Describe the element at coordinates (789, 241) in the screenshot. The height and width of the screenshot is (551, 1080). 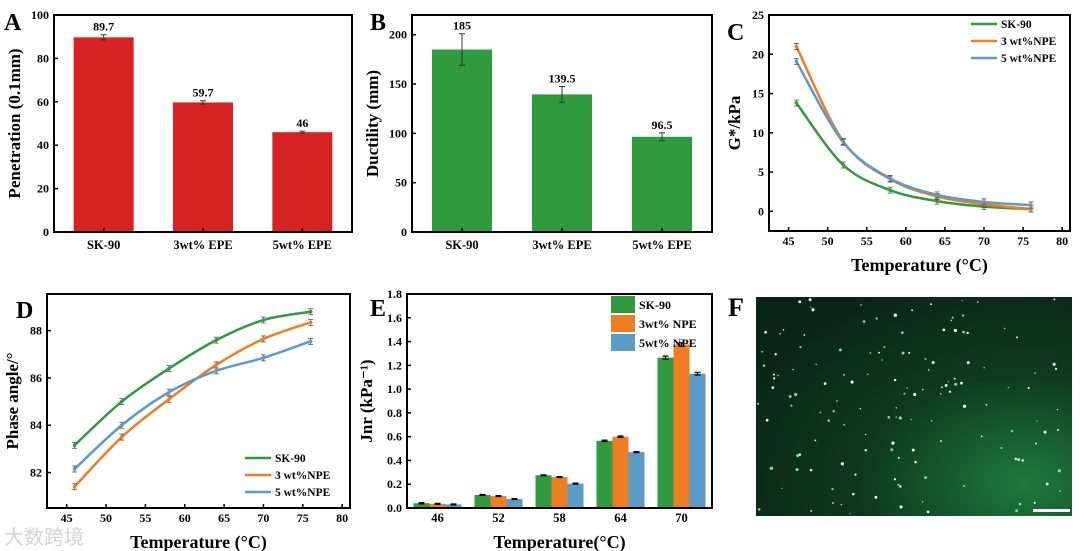
I see `x-tick-label: 45` at that location.